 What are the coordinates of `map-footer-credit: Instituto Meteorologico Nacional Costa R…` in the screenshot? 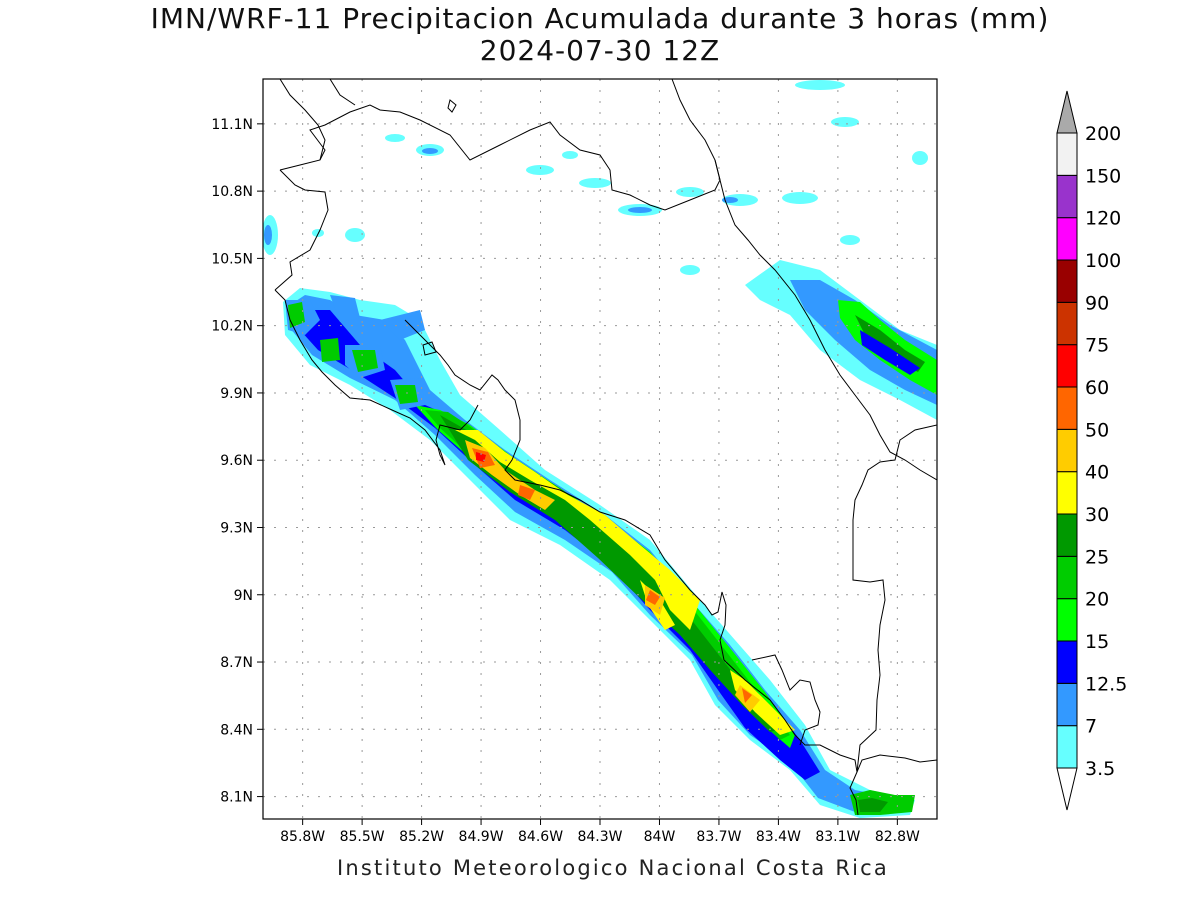 It's located at (613, 868).